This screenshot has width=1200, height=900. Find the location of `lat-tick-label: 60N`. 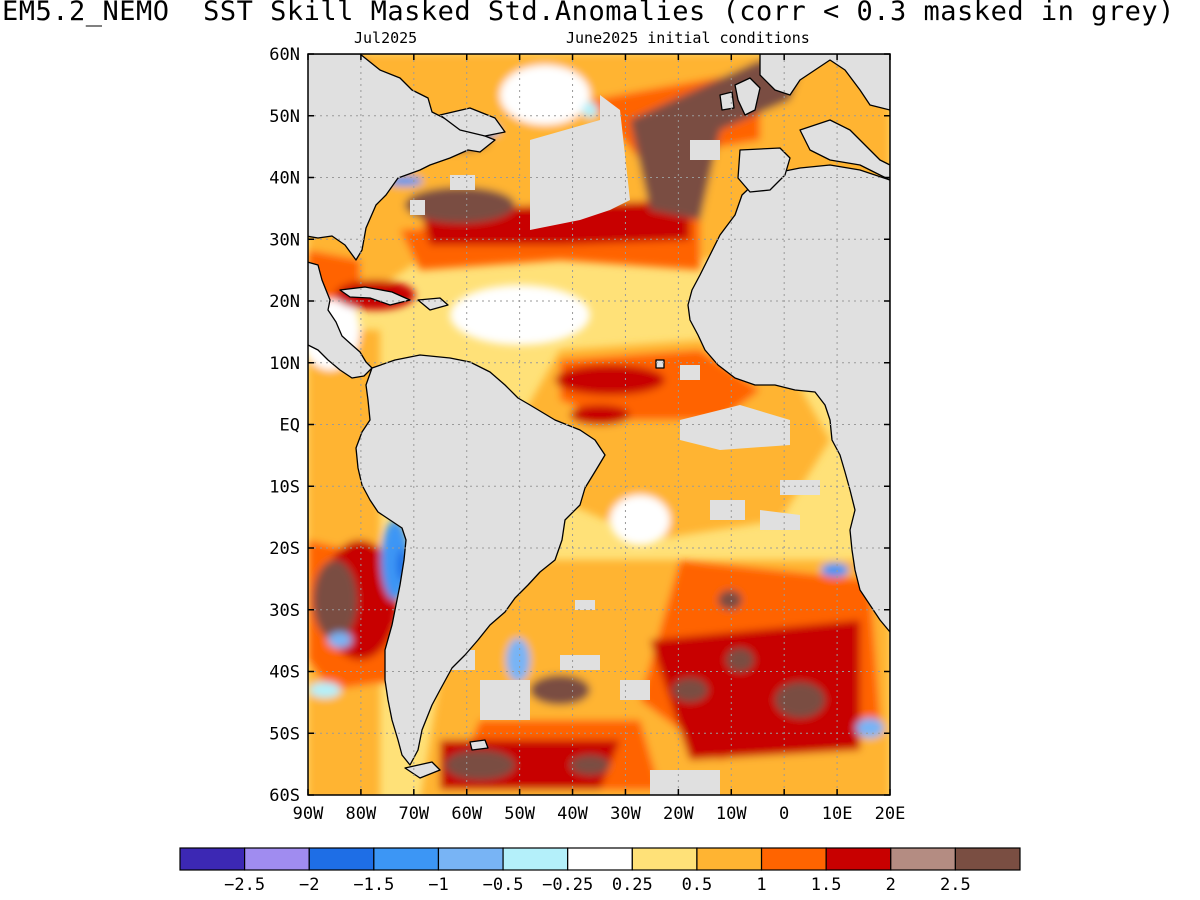

lat-tick-label: 60N is located at coordinates (284, 55).